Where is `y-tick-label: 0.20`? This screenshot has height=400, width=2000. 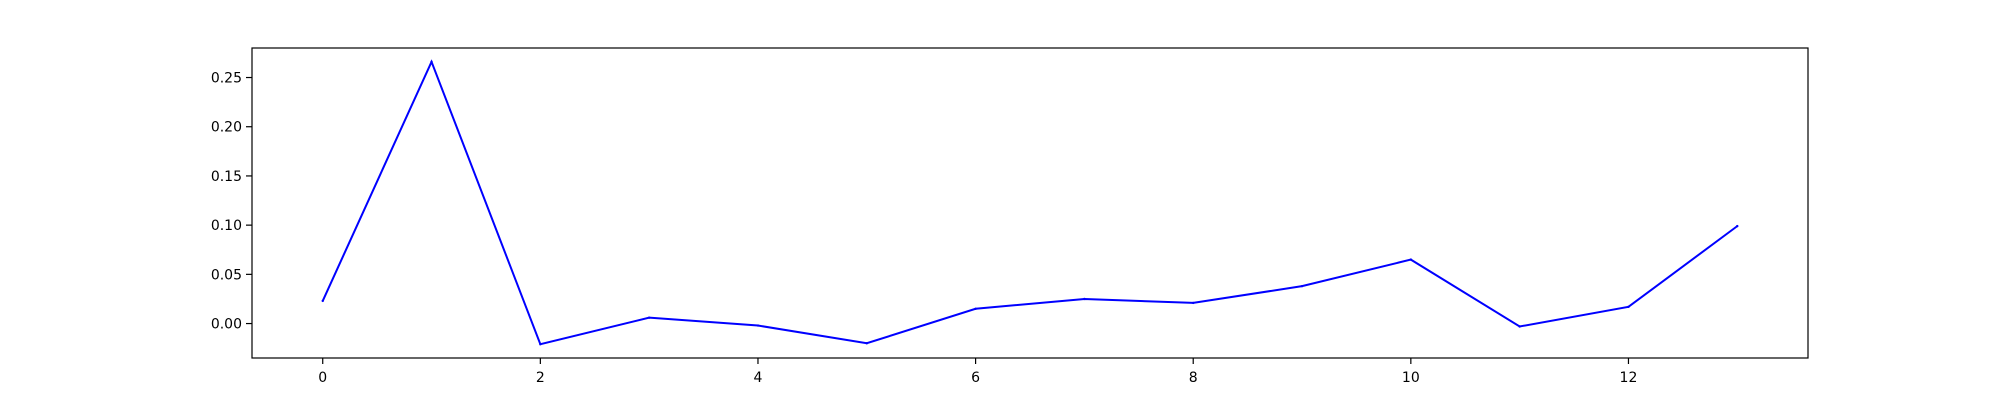
y-tick-label: 0.20 is located at coordinates (226, 128).